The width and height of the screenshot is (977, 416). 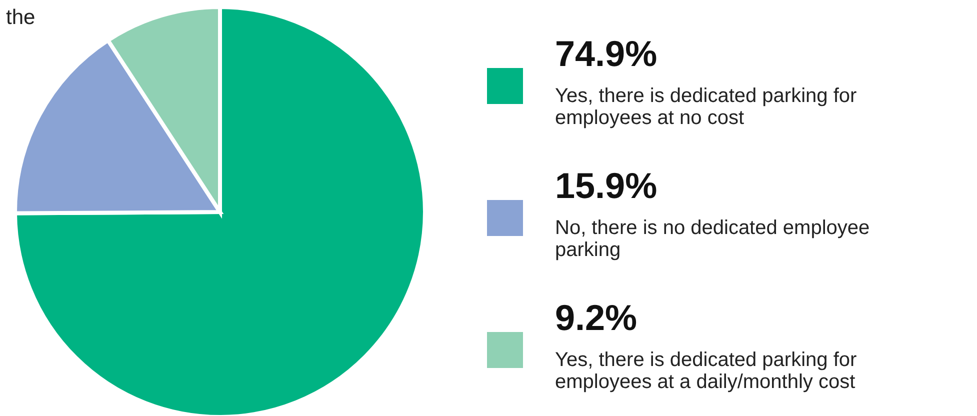 I want to click on data-label: 15.9%, so click(x=606, y=185).